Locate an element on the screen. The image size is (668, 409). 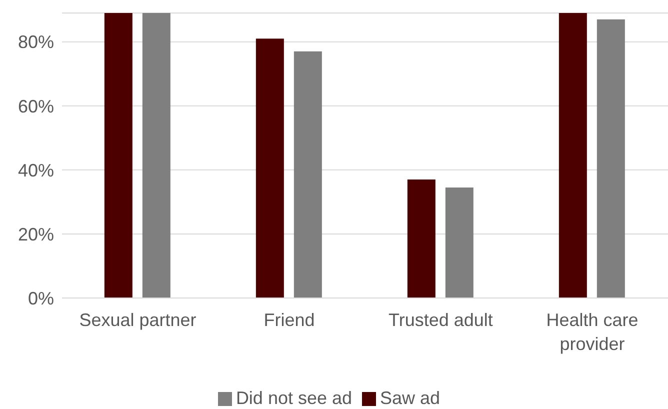
y-tick-label: 80% is located at coordinates (36, 42).